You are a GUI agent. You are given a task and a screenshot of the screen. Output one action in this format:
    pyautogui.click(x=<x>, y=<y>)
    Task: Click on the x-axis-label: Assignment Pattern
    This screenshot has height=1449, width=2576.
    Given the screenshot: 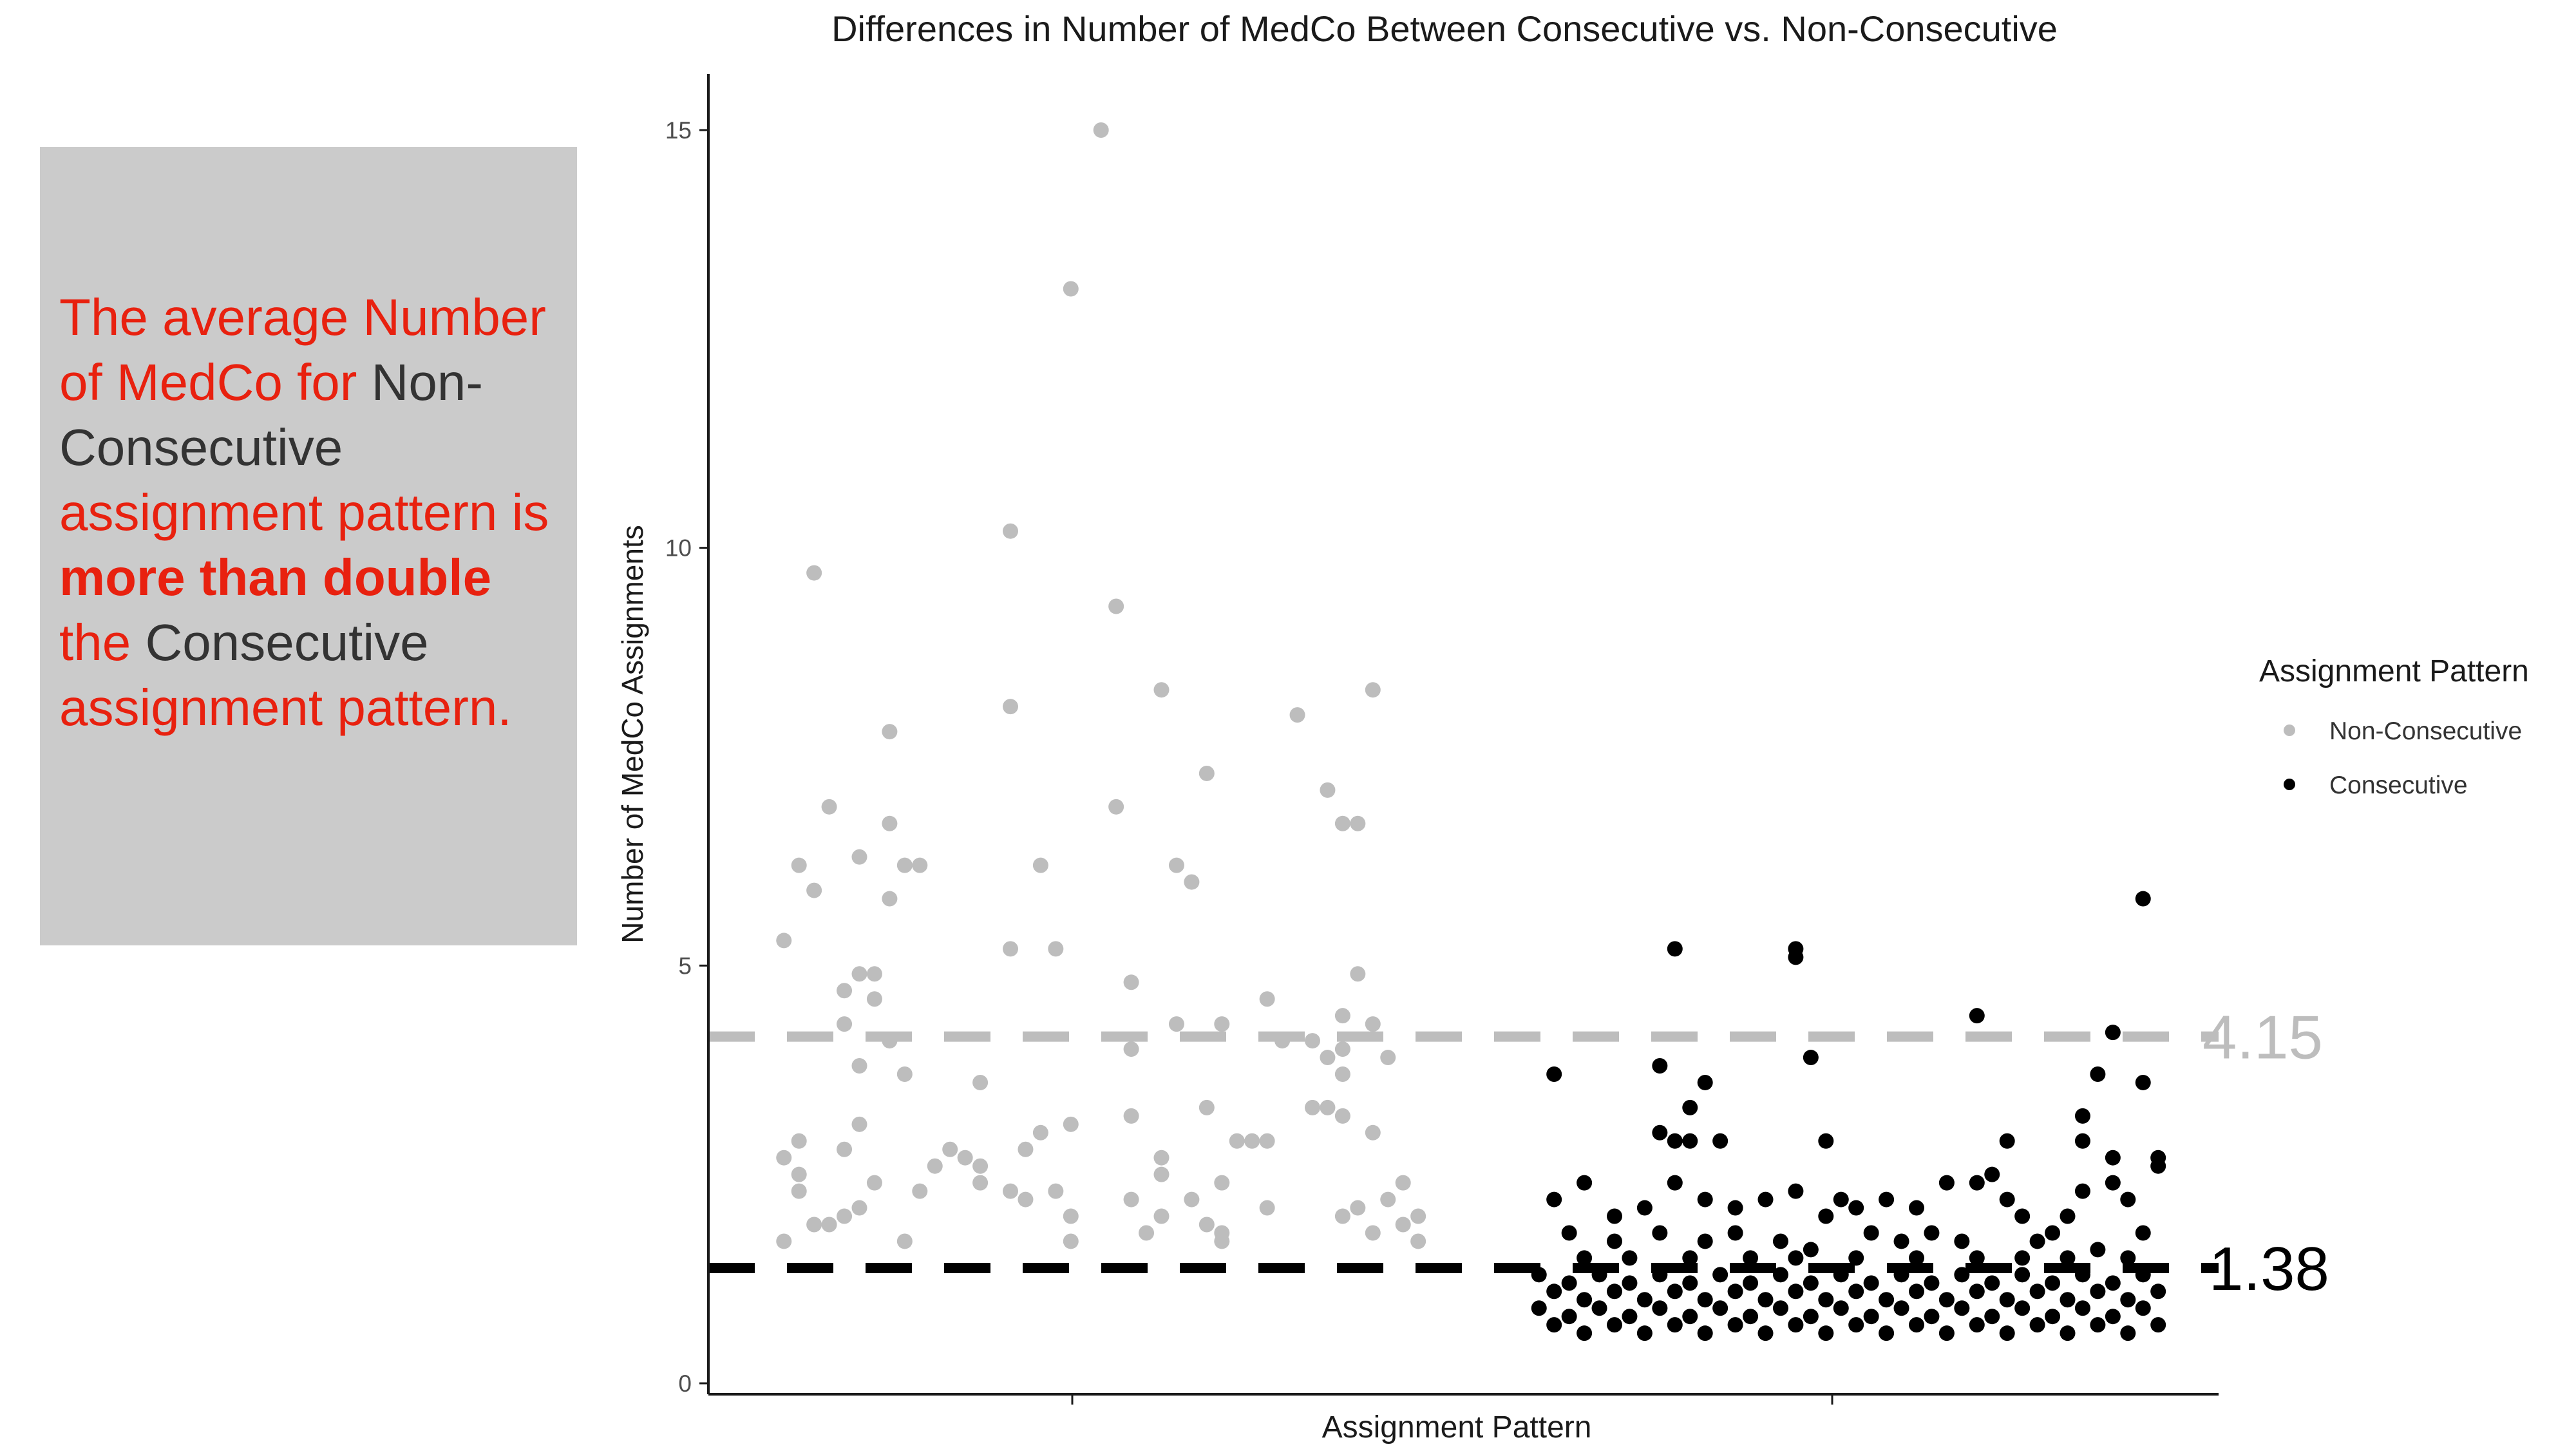 What is the action you would take?
    pyautogui.click(x=1457, y=1427)
    